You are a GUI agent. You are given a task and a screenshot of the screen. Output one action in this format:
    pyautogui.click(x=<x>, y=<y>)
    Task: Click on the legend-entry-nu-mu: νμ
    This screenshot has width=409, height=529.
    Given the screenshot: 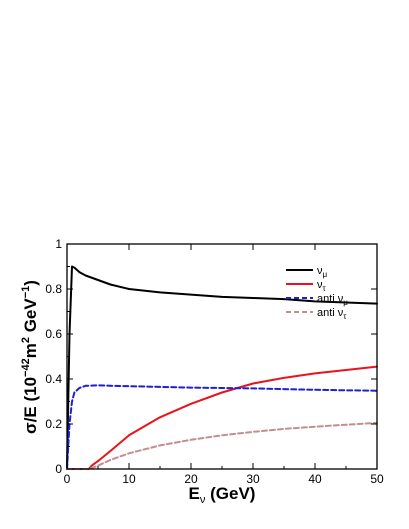 What is the action you would take?
    pyautogui.click(x=307, y=272)
    